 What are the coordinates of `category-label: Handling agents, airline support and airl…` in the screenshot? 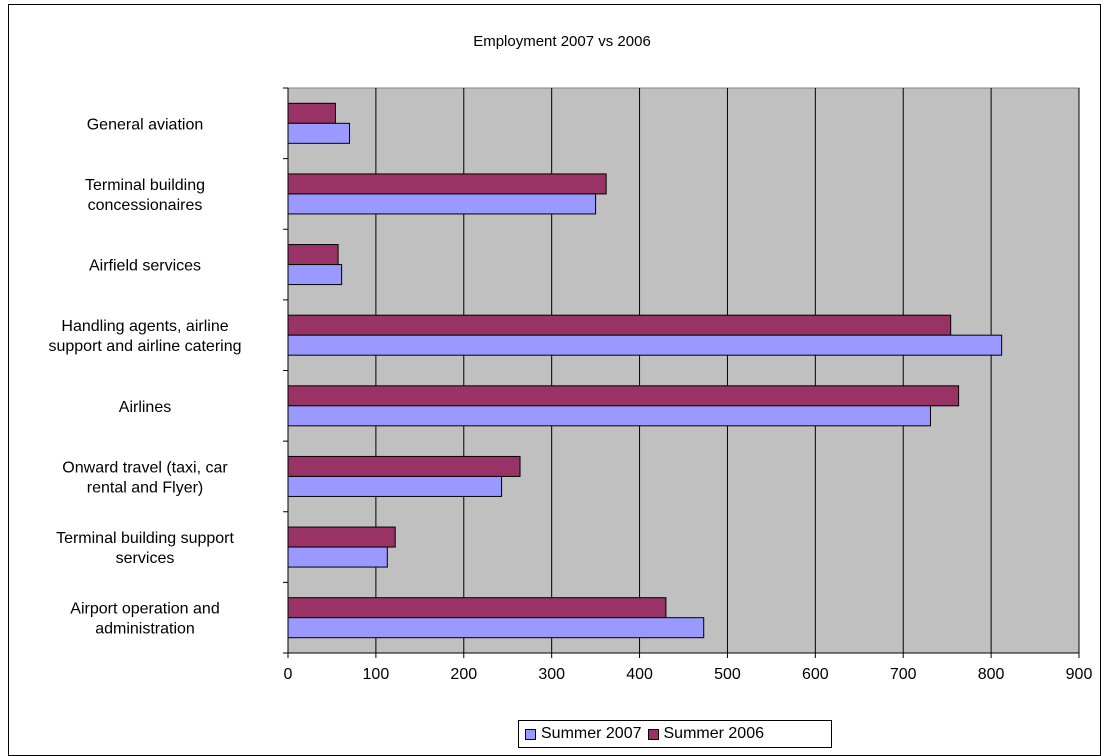 It's located at (144, 336).